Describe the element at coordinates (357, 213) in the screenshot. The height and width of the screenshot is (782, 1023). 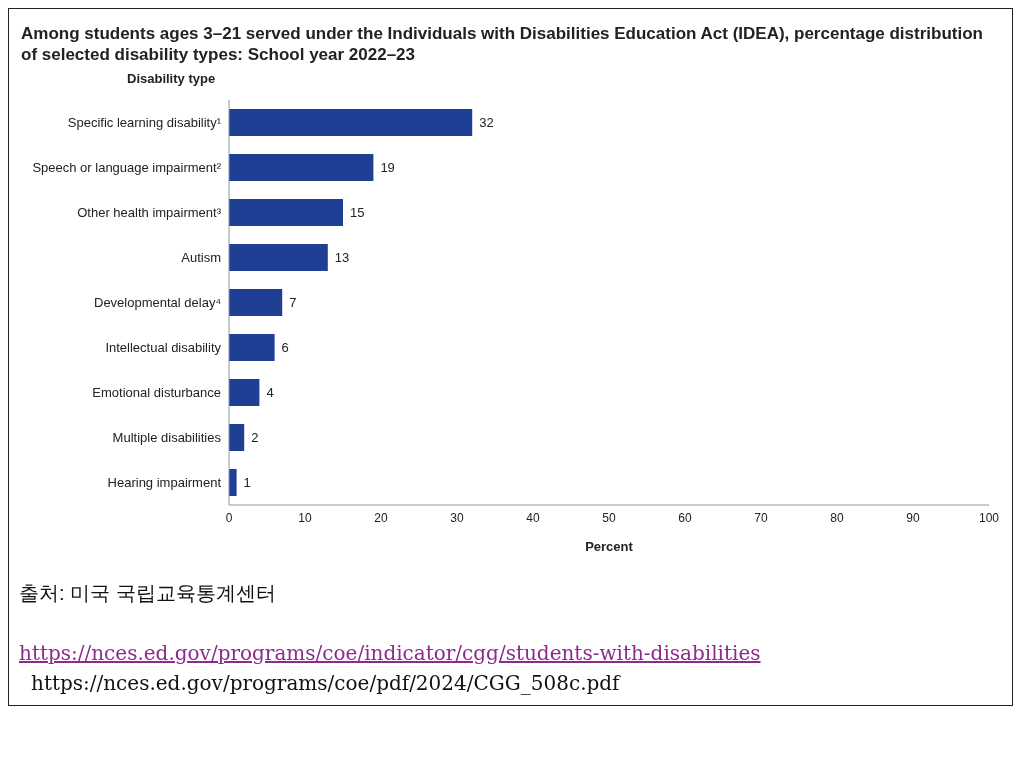
I see `data-label: 15` at that location.